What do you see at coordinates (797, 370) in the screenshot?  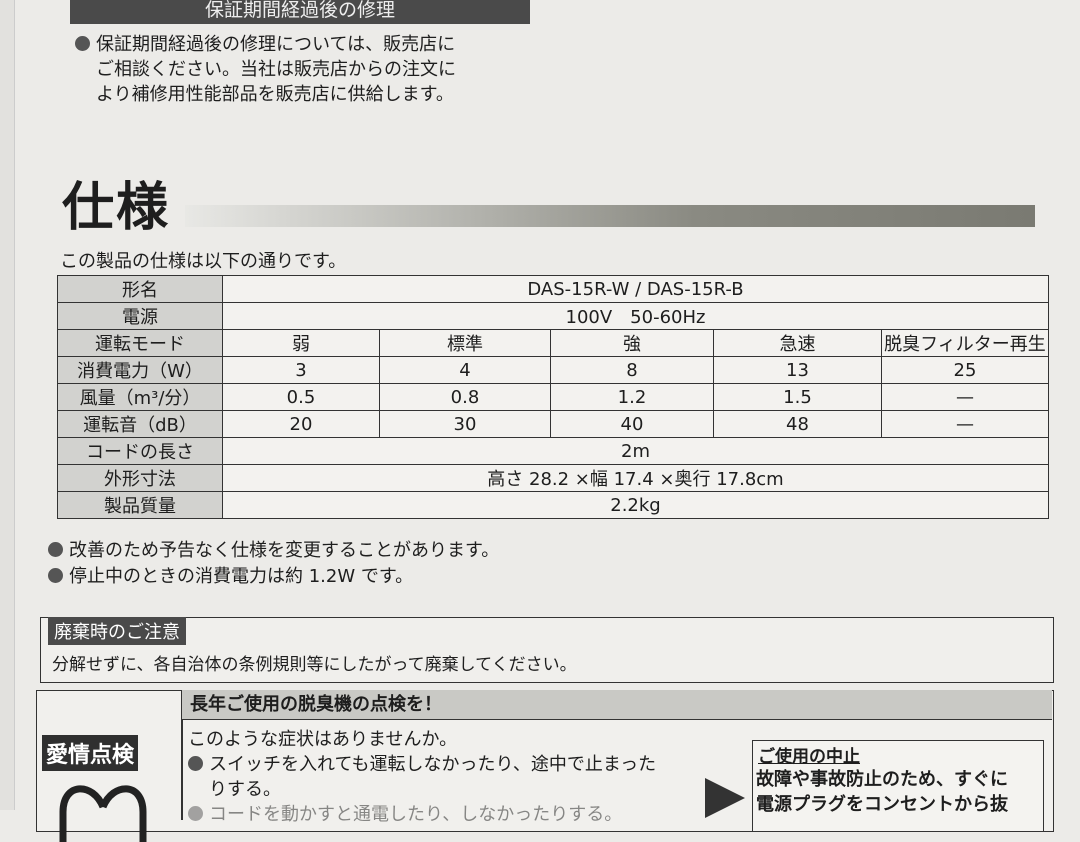 I see `cell: 13` at bounding box center [797, 370].